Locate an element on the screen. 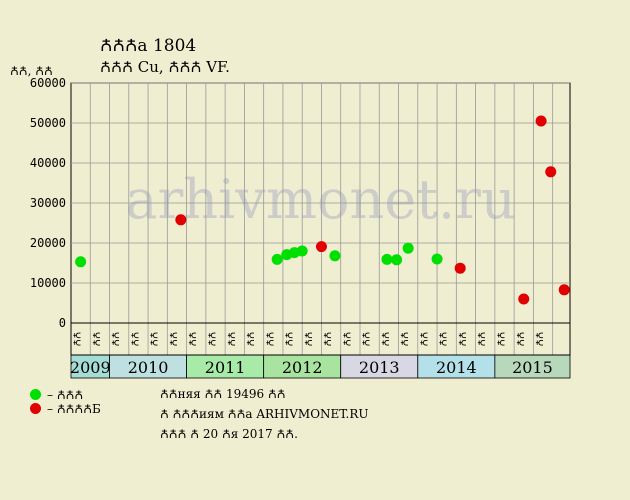 This screenshot has width=630, height=500. chart-subtitle: ꙈꙈꙈ Cu, ꙈꙈꙈ VF. is located at coordinates (165, 67).